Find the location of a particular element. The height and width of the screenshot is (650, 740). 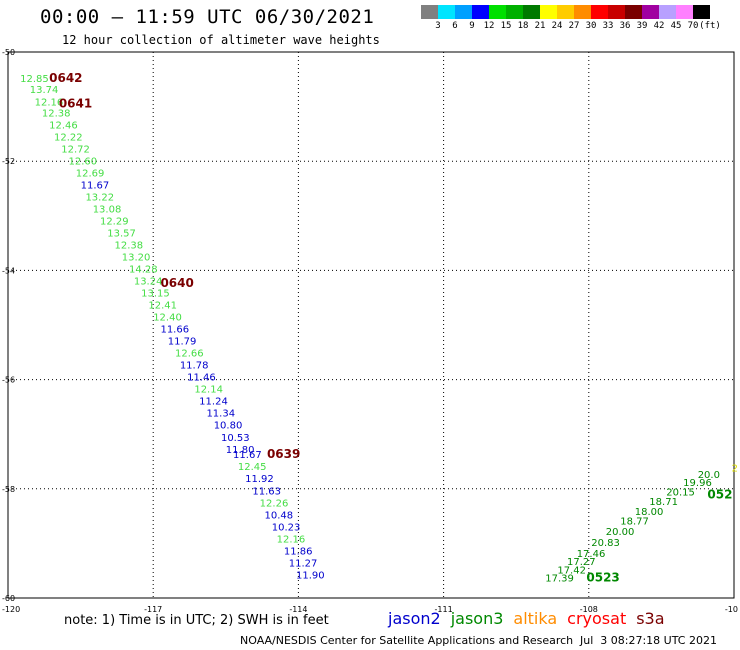

data-point-label: 11.46 is located at coordinates (201, 378).